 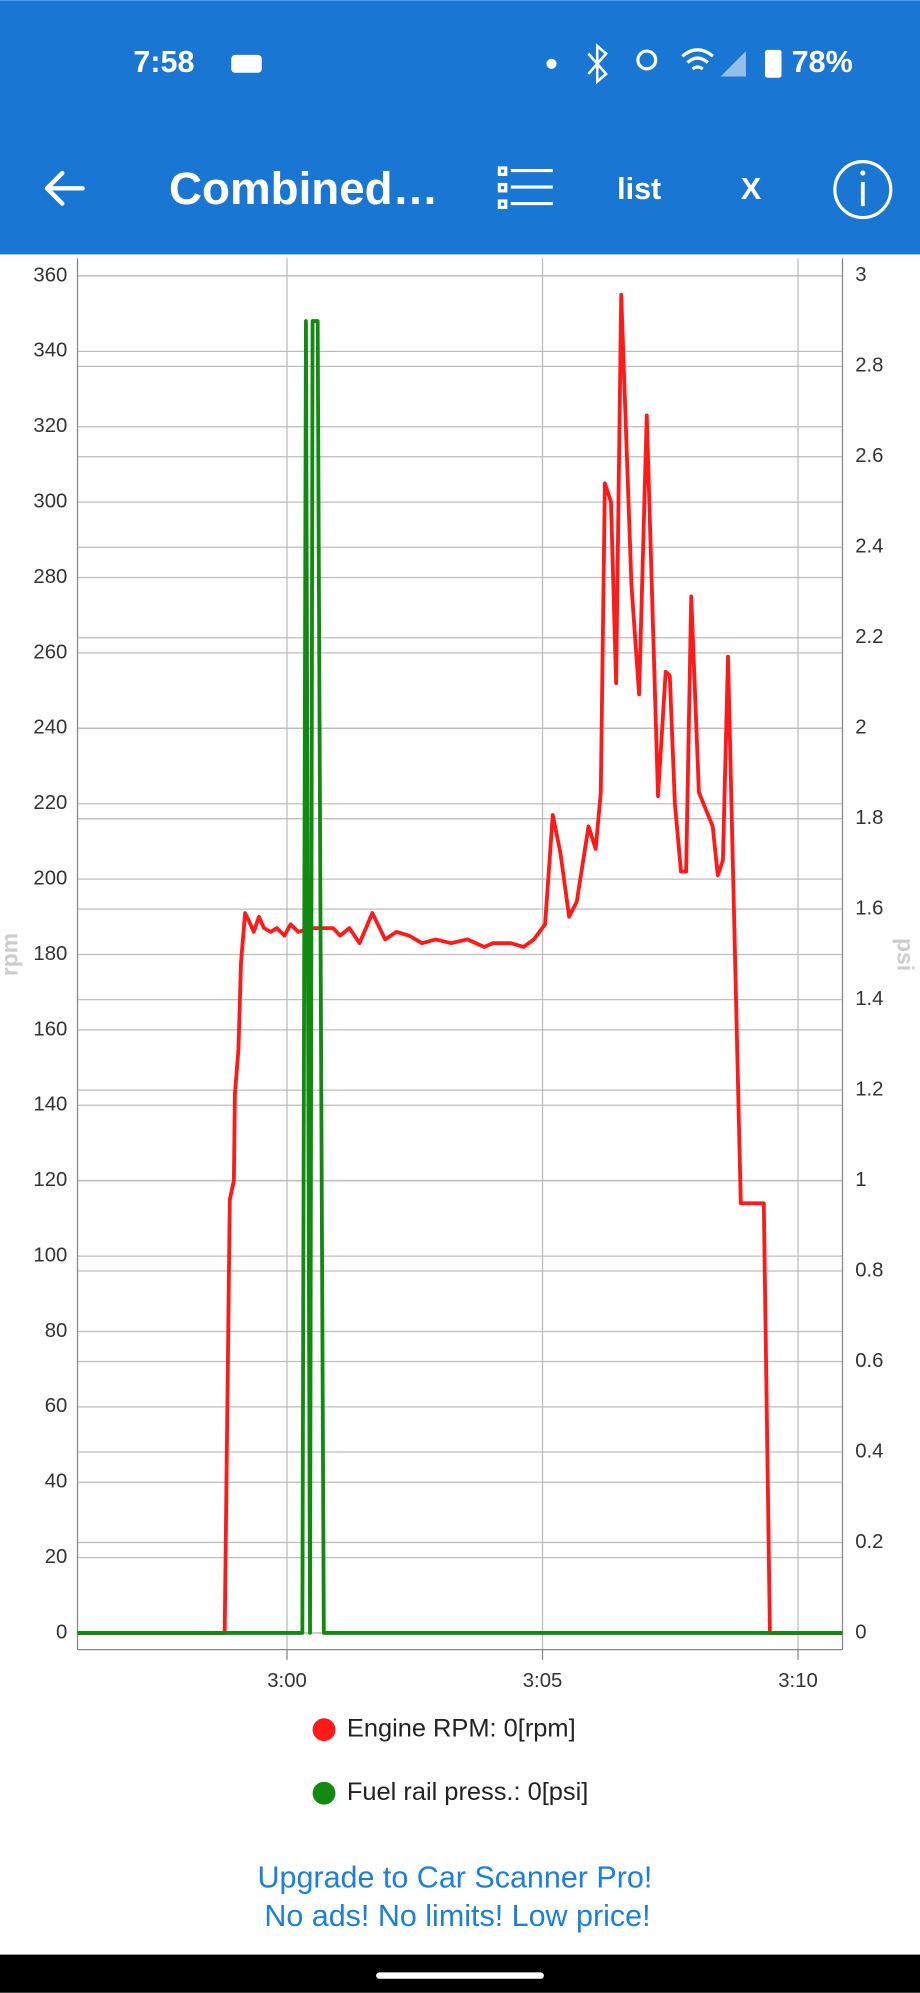 What do you see at coordinates (860, 728) in the screenshot?
I see `y2-tick-label: 2` at bounding box center [860, 728].